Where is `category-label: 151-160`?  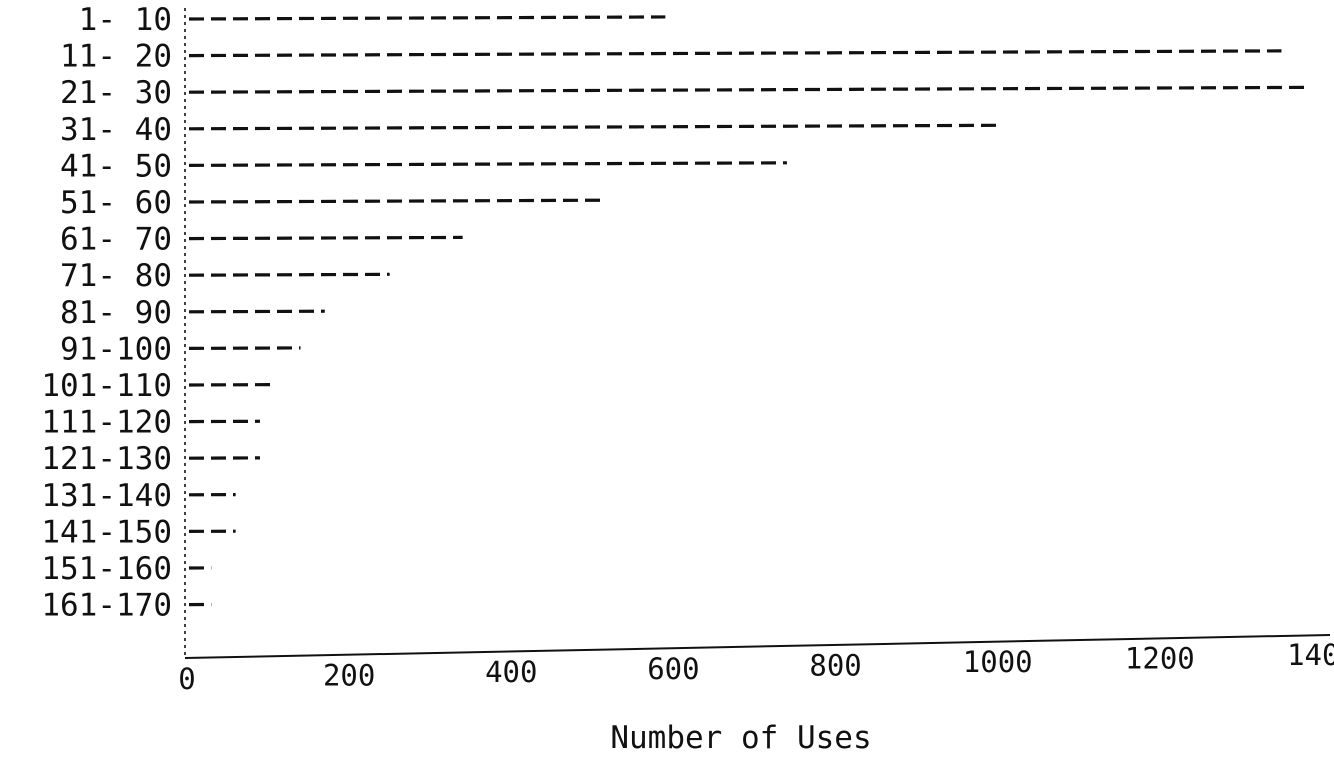
category-label: 151-160 is located at coordinates (106, 569).